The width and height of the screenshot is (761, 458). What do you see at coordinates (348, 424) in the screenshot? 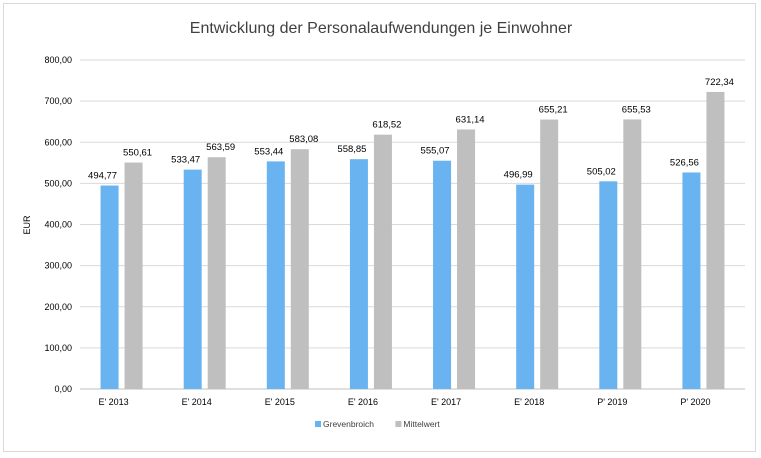
I see `legend-label: Grevenbroich` at bounding box center [348, 424].